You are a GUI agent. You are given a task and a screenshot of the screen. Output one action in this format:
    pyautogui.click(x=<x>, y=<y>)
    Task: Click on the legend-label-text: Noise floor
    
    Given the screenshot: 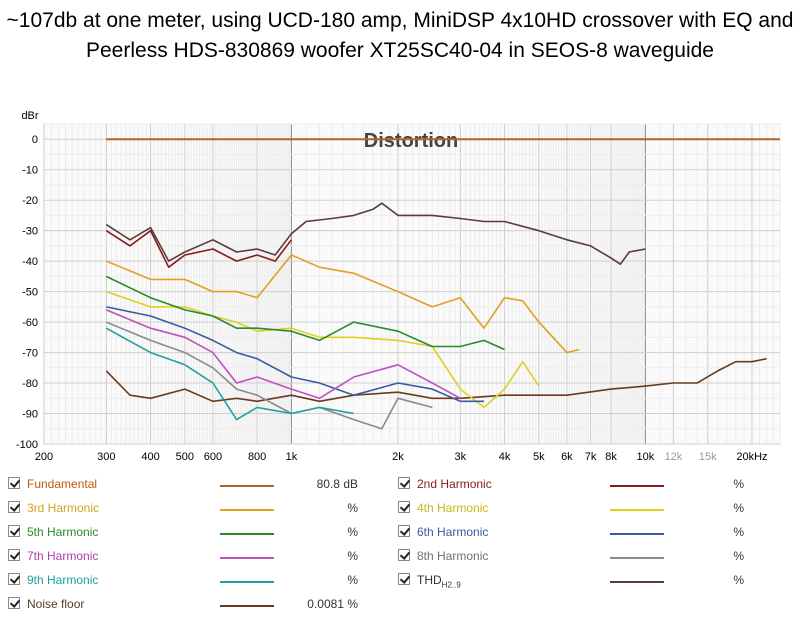 What is the action you would take?
    pyautogui.click(x=56, y=604)
    